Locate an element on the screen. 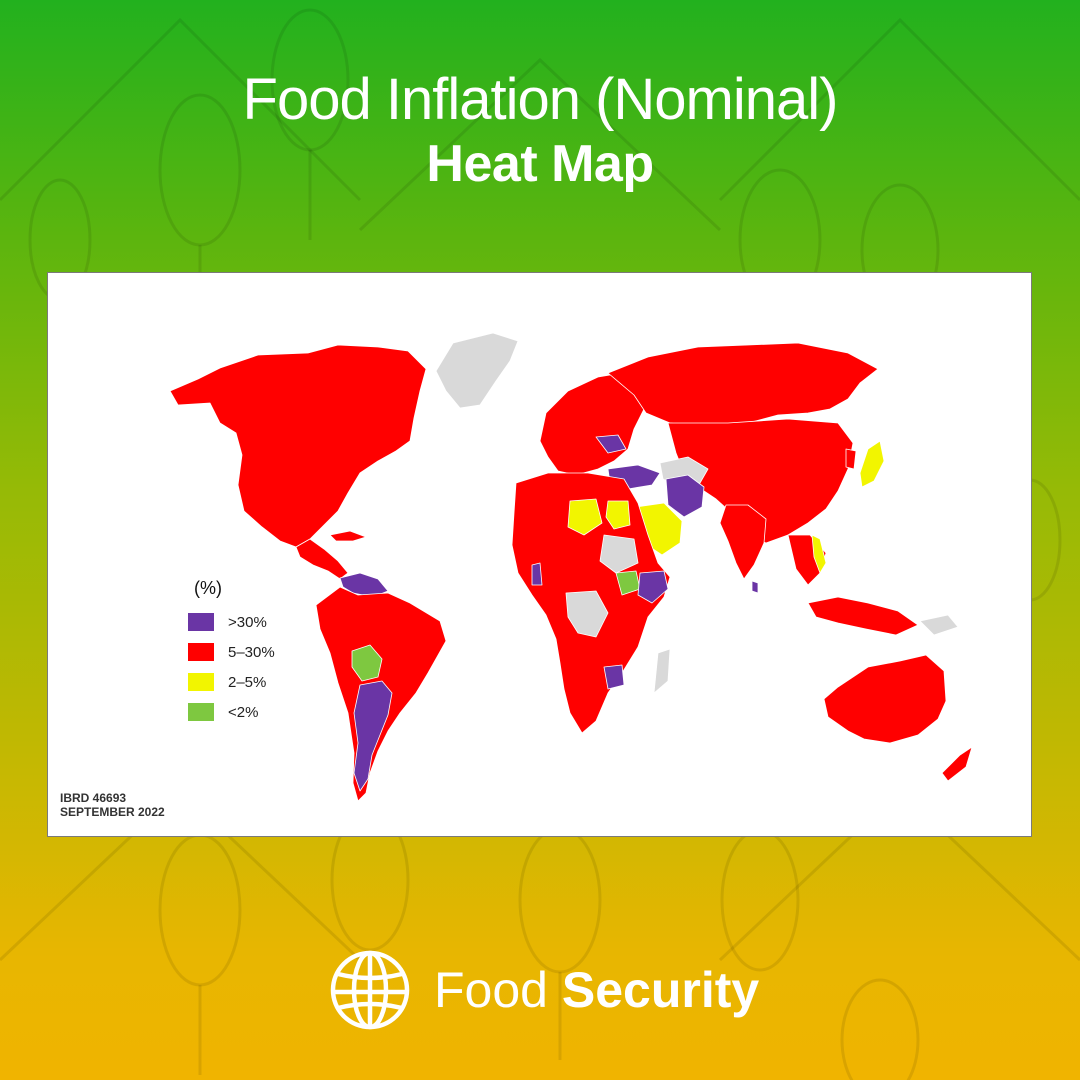  ghana-region is located at coordinates (537, 574).